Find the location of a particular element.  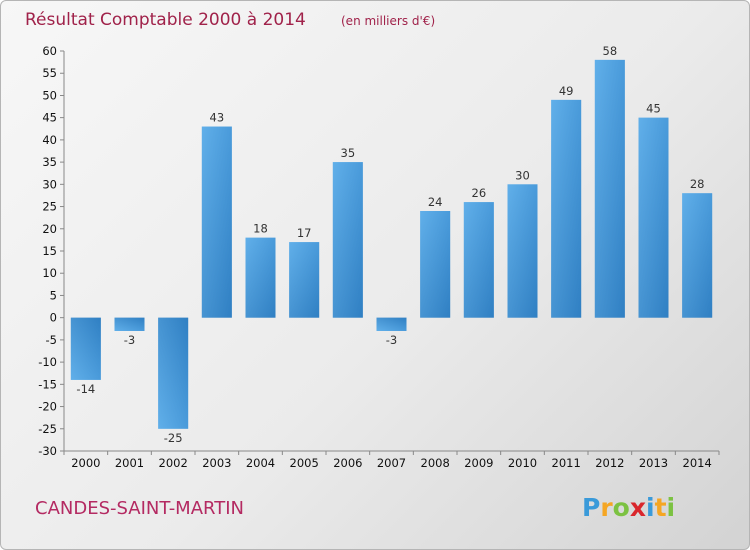

x-tick-label: 2008 is located at coordinates (435, 463).